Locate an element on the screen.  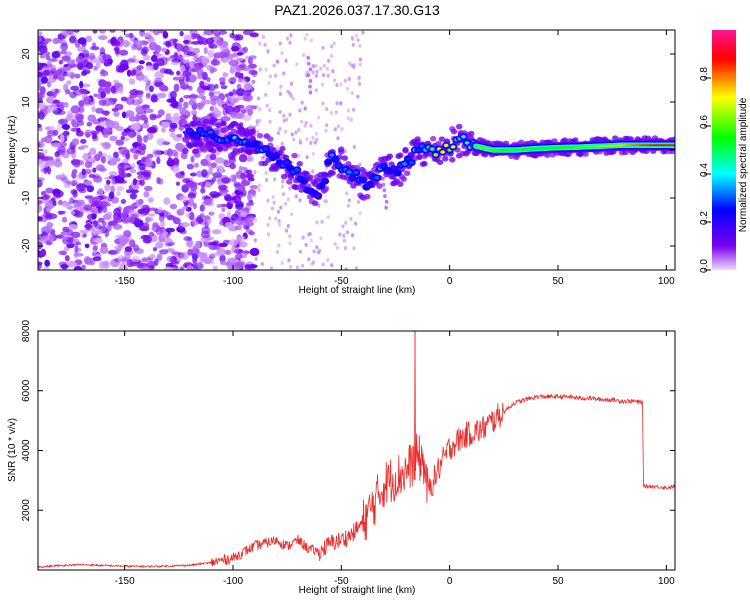
y-tick-label: 20 is located at coordinates (26, 54).